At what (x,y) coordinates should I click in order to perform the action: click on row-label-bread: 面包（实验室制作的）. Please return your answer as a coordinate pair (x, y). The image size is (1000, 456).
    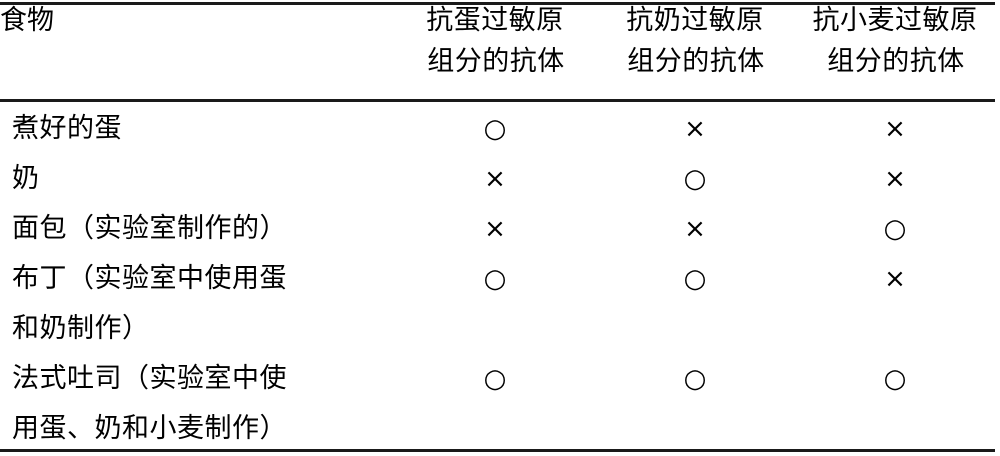
    Looking at the image, I should click on (197, 229).